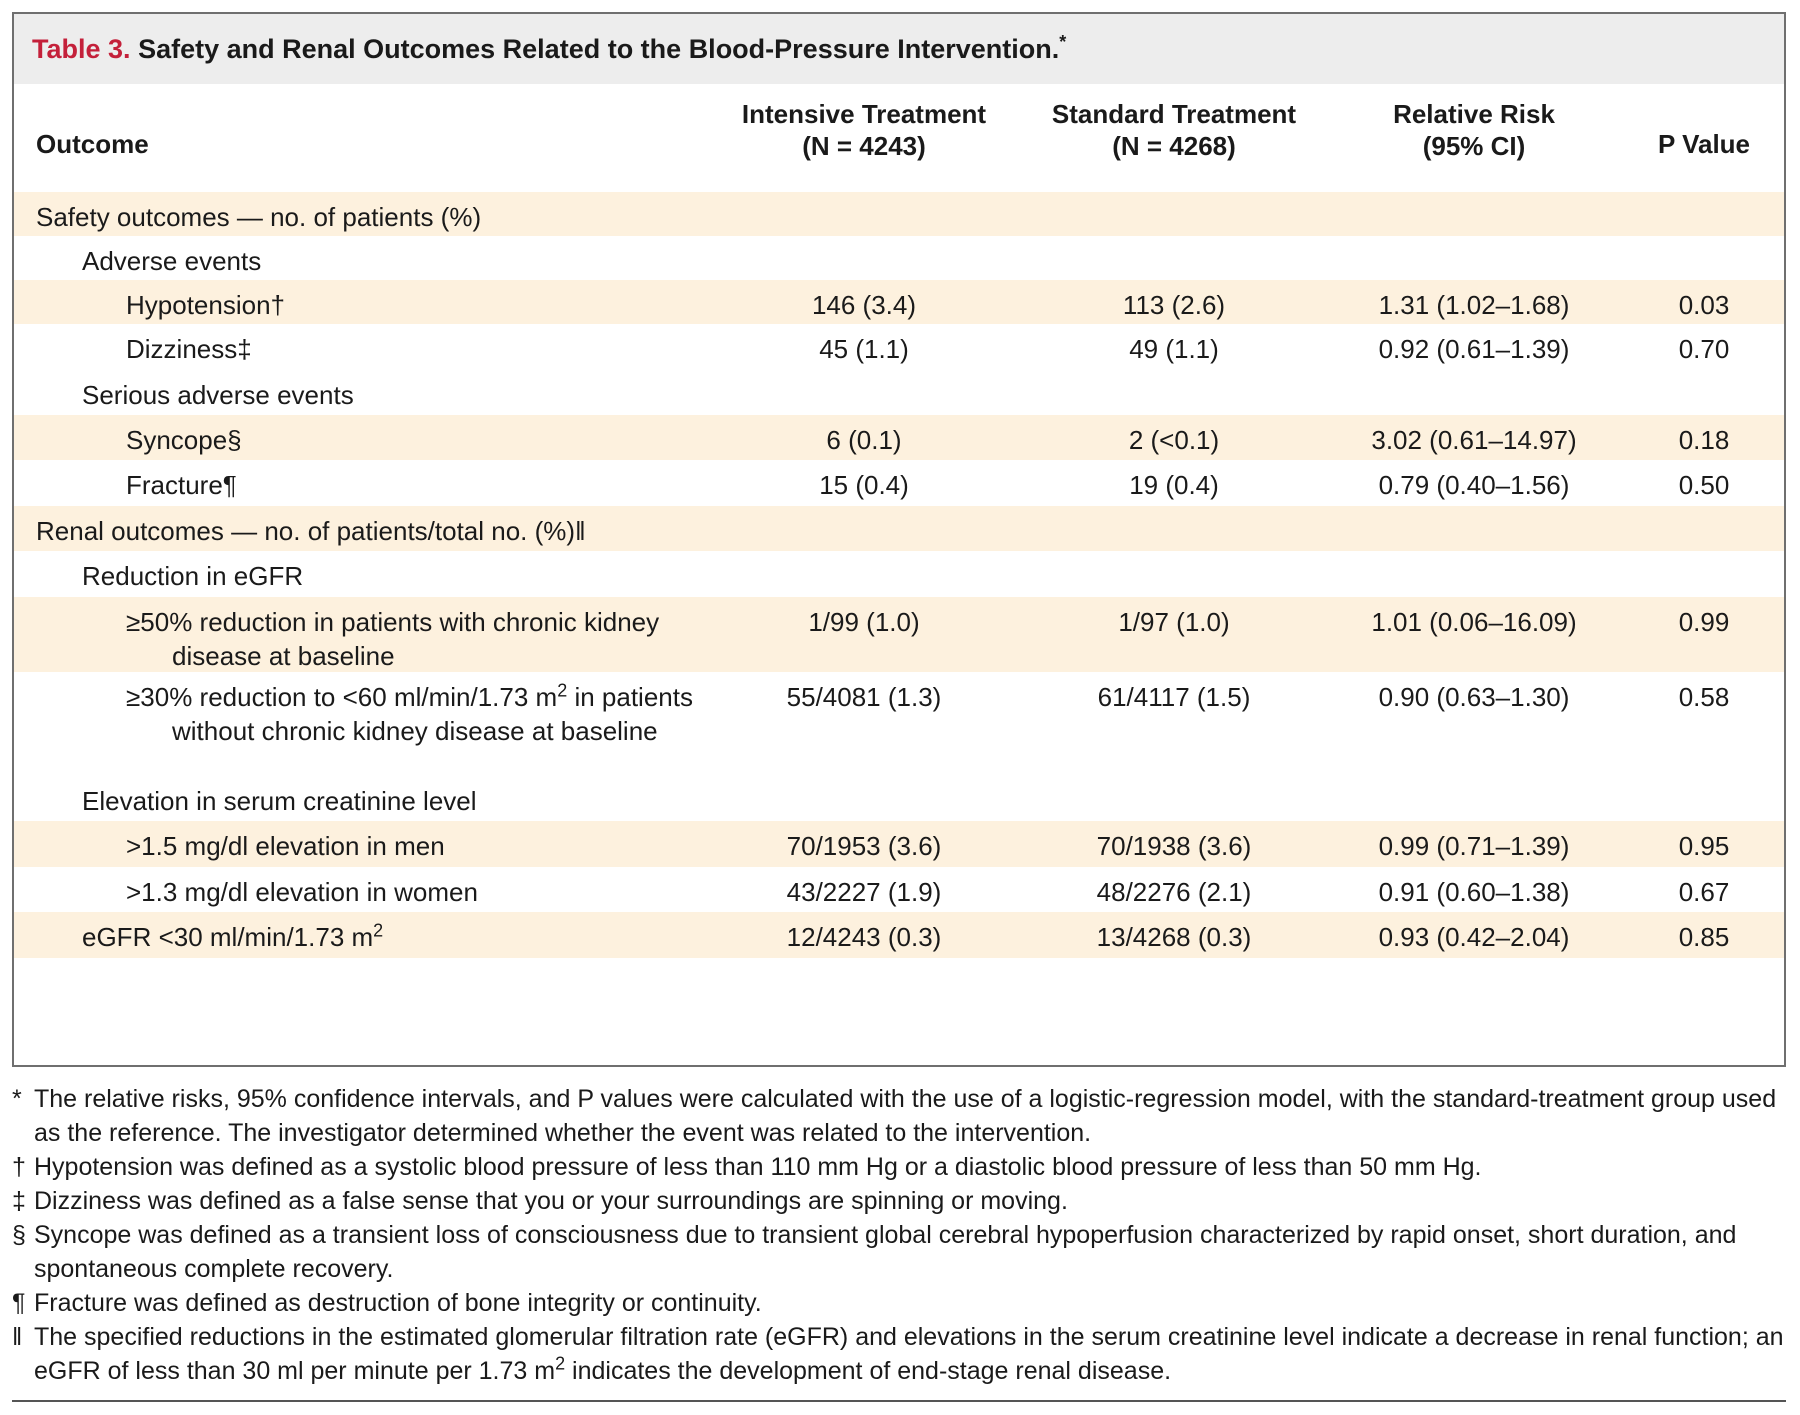 This screenshot has width=1800, height=1415. What do you see at coordinates (285, 846) in the screenshot?
I see `row-label: >1.5 mg/dl elevation in men` at bounding box center [285, 846].